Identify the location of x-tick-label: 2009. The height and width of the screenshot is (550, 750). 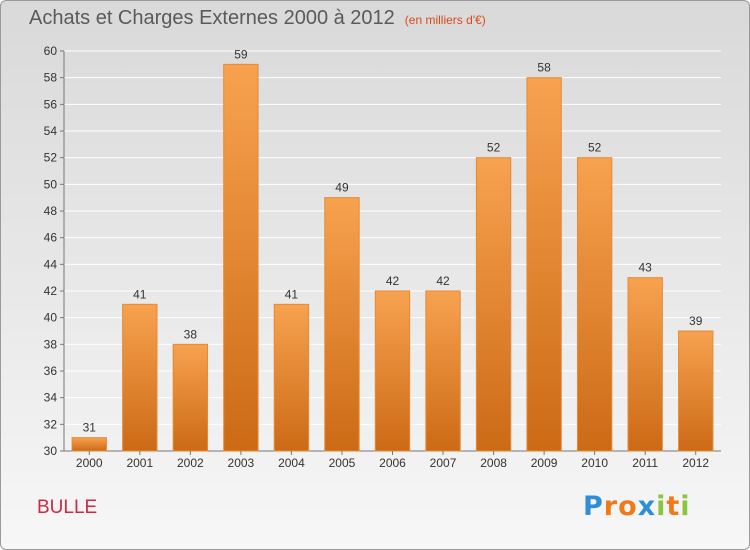
(544, 463).